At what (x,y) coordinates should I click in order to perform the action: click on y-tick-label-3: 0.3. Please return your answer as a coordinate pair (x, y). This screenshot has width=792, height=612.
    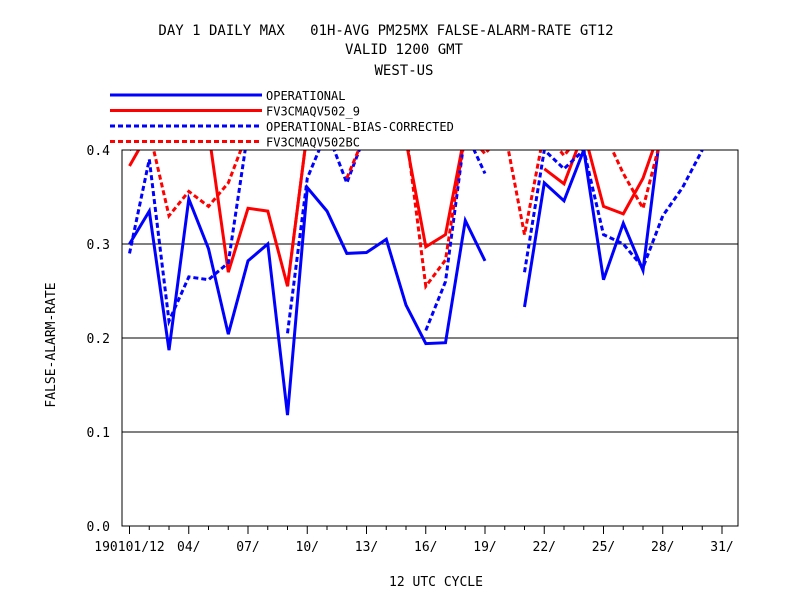
    Looking at the image, I should click on (98, 245).